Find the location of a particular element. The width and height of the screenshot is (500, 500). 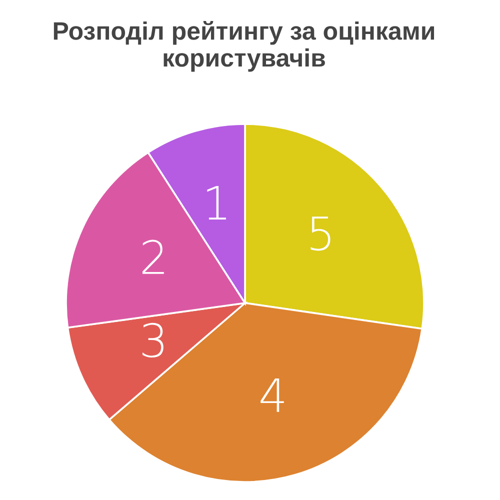

slice-label: 3 is located at coordinates (153, 340).